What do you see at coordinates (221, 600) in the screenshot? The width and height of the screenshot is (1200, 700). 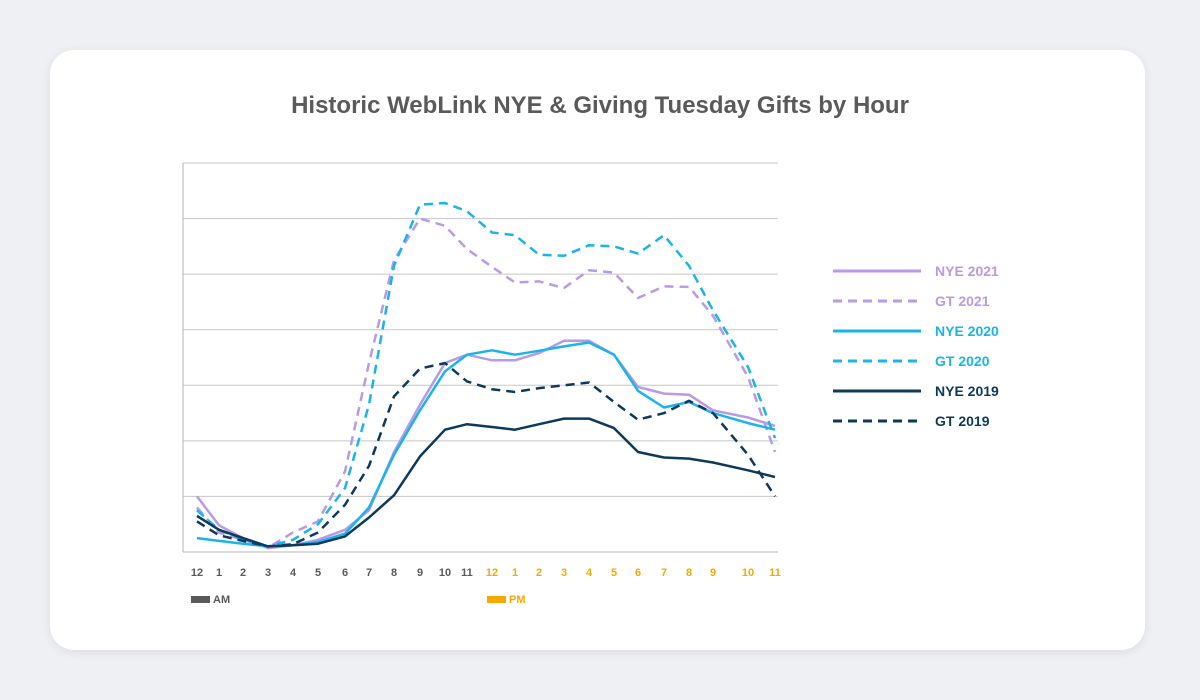 I see `period-label: AM` at bounding box center [221, 600].